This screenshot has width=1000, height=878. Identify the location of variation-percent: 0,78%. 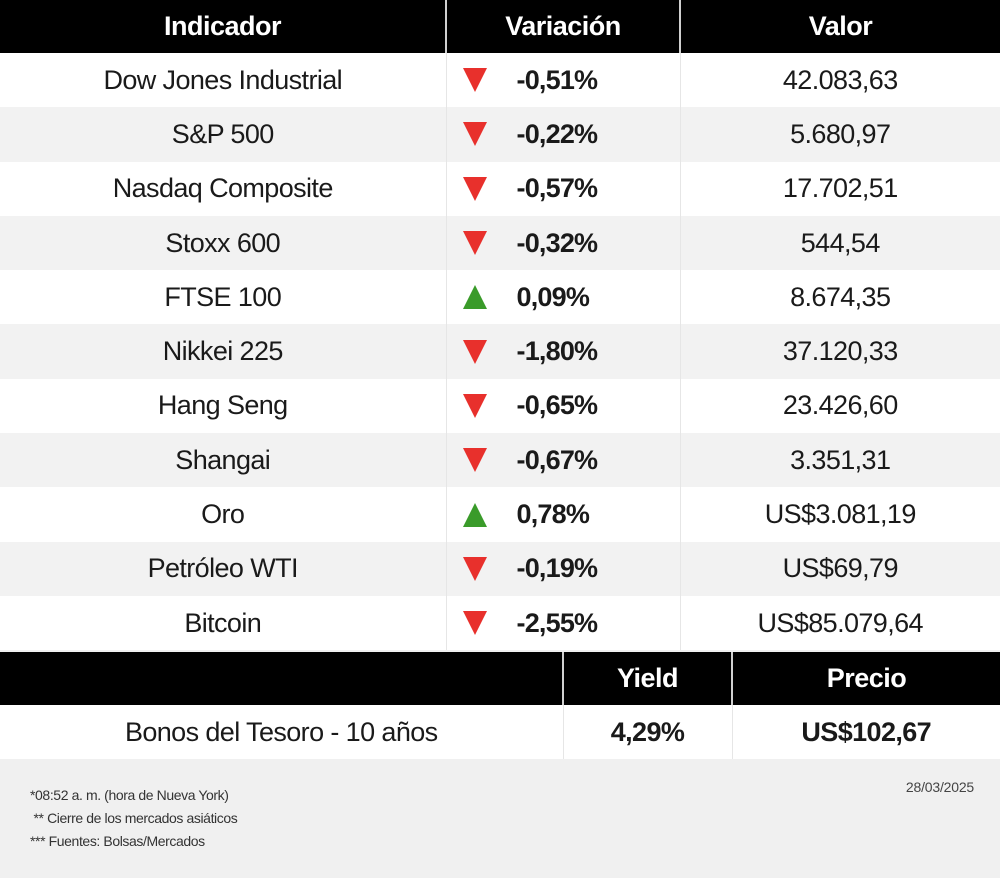
(553, 514).